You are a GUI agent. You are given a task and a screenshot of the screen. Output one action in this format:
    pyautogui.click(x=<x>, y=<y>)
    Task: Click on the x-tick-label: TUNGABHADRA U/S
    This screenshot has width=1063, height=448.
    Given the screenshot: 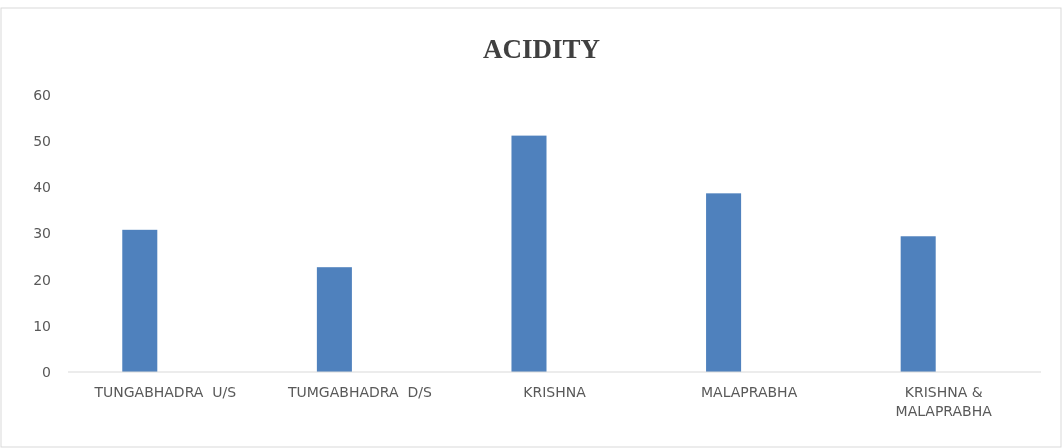 What is the action you would take?
    pyautogui.click(x=165, y=392)
    